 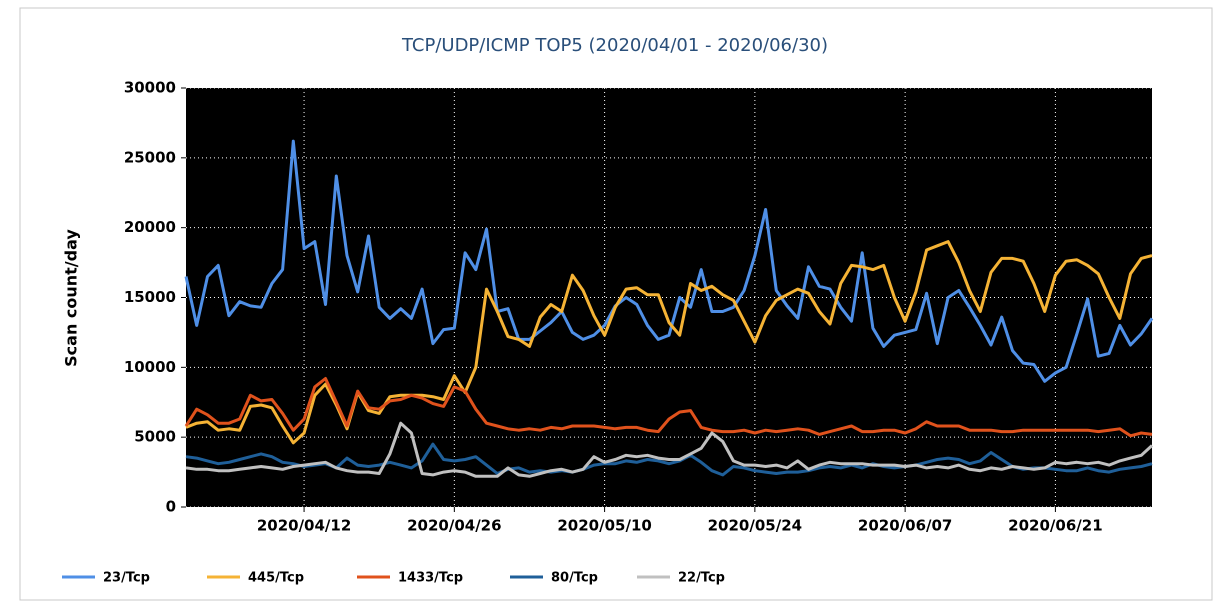 I want to click on y-tick-label: 10000, so click(x=150, y=367).